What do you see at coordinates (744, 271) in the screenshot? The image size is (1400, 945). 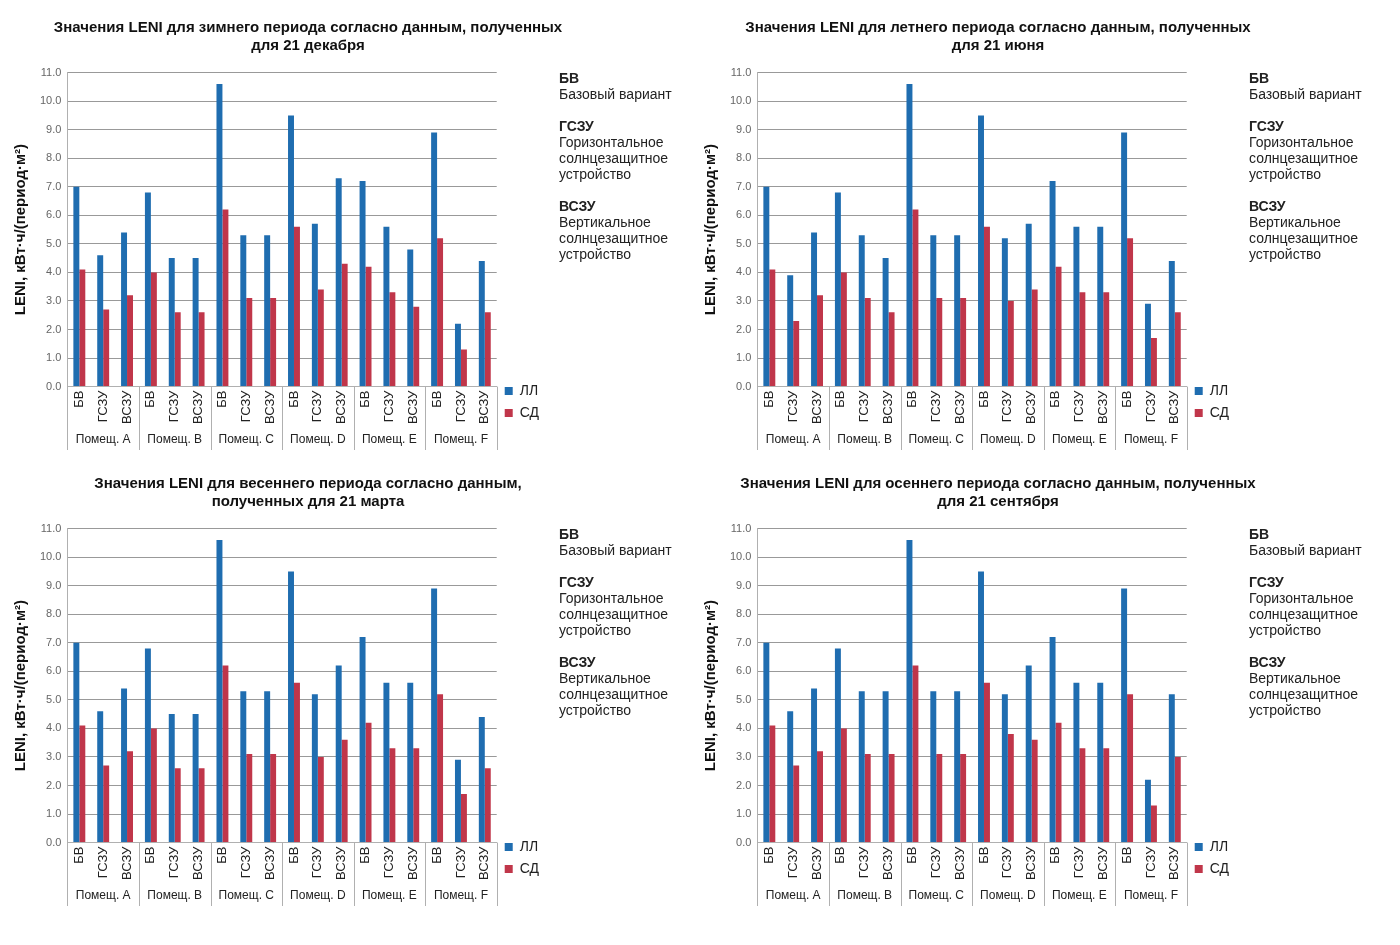 I see `y-tick-label: 4.0` at bounding box center [744, 271].